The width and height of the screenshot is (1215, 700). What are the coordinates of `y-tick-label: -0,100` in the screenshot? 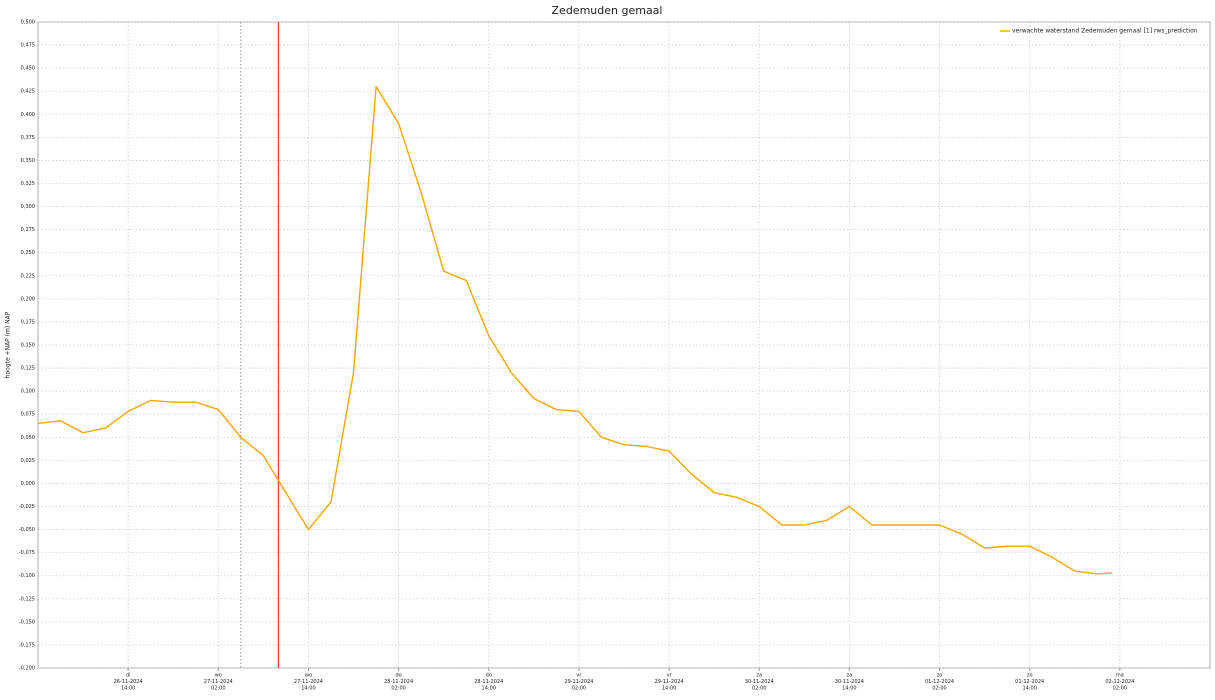 It's located at (27, 576).